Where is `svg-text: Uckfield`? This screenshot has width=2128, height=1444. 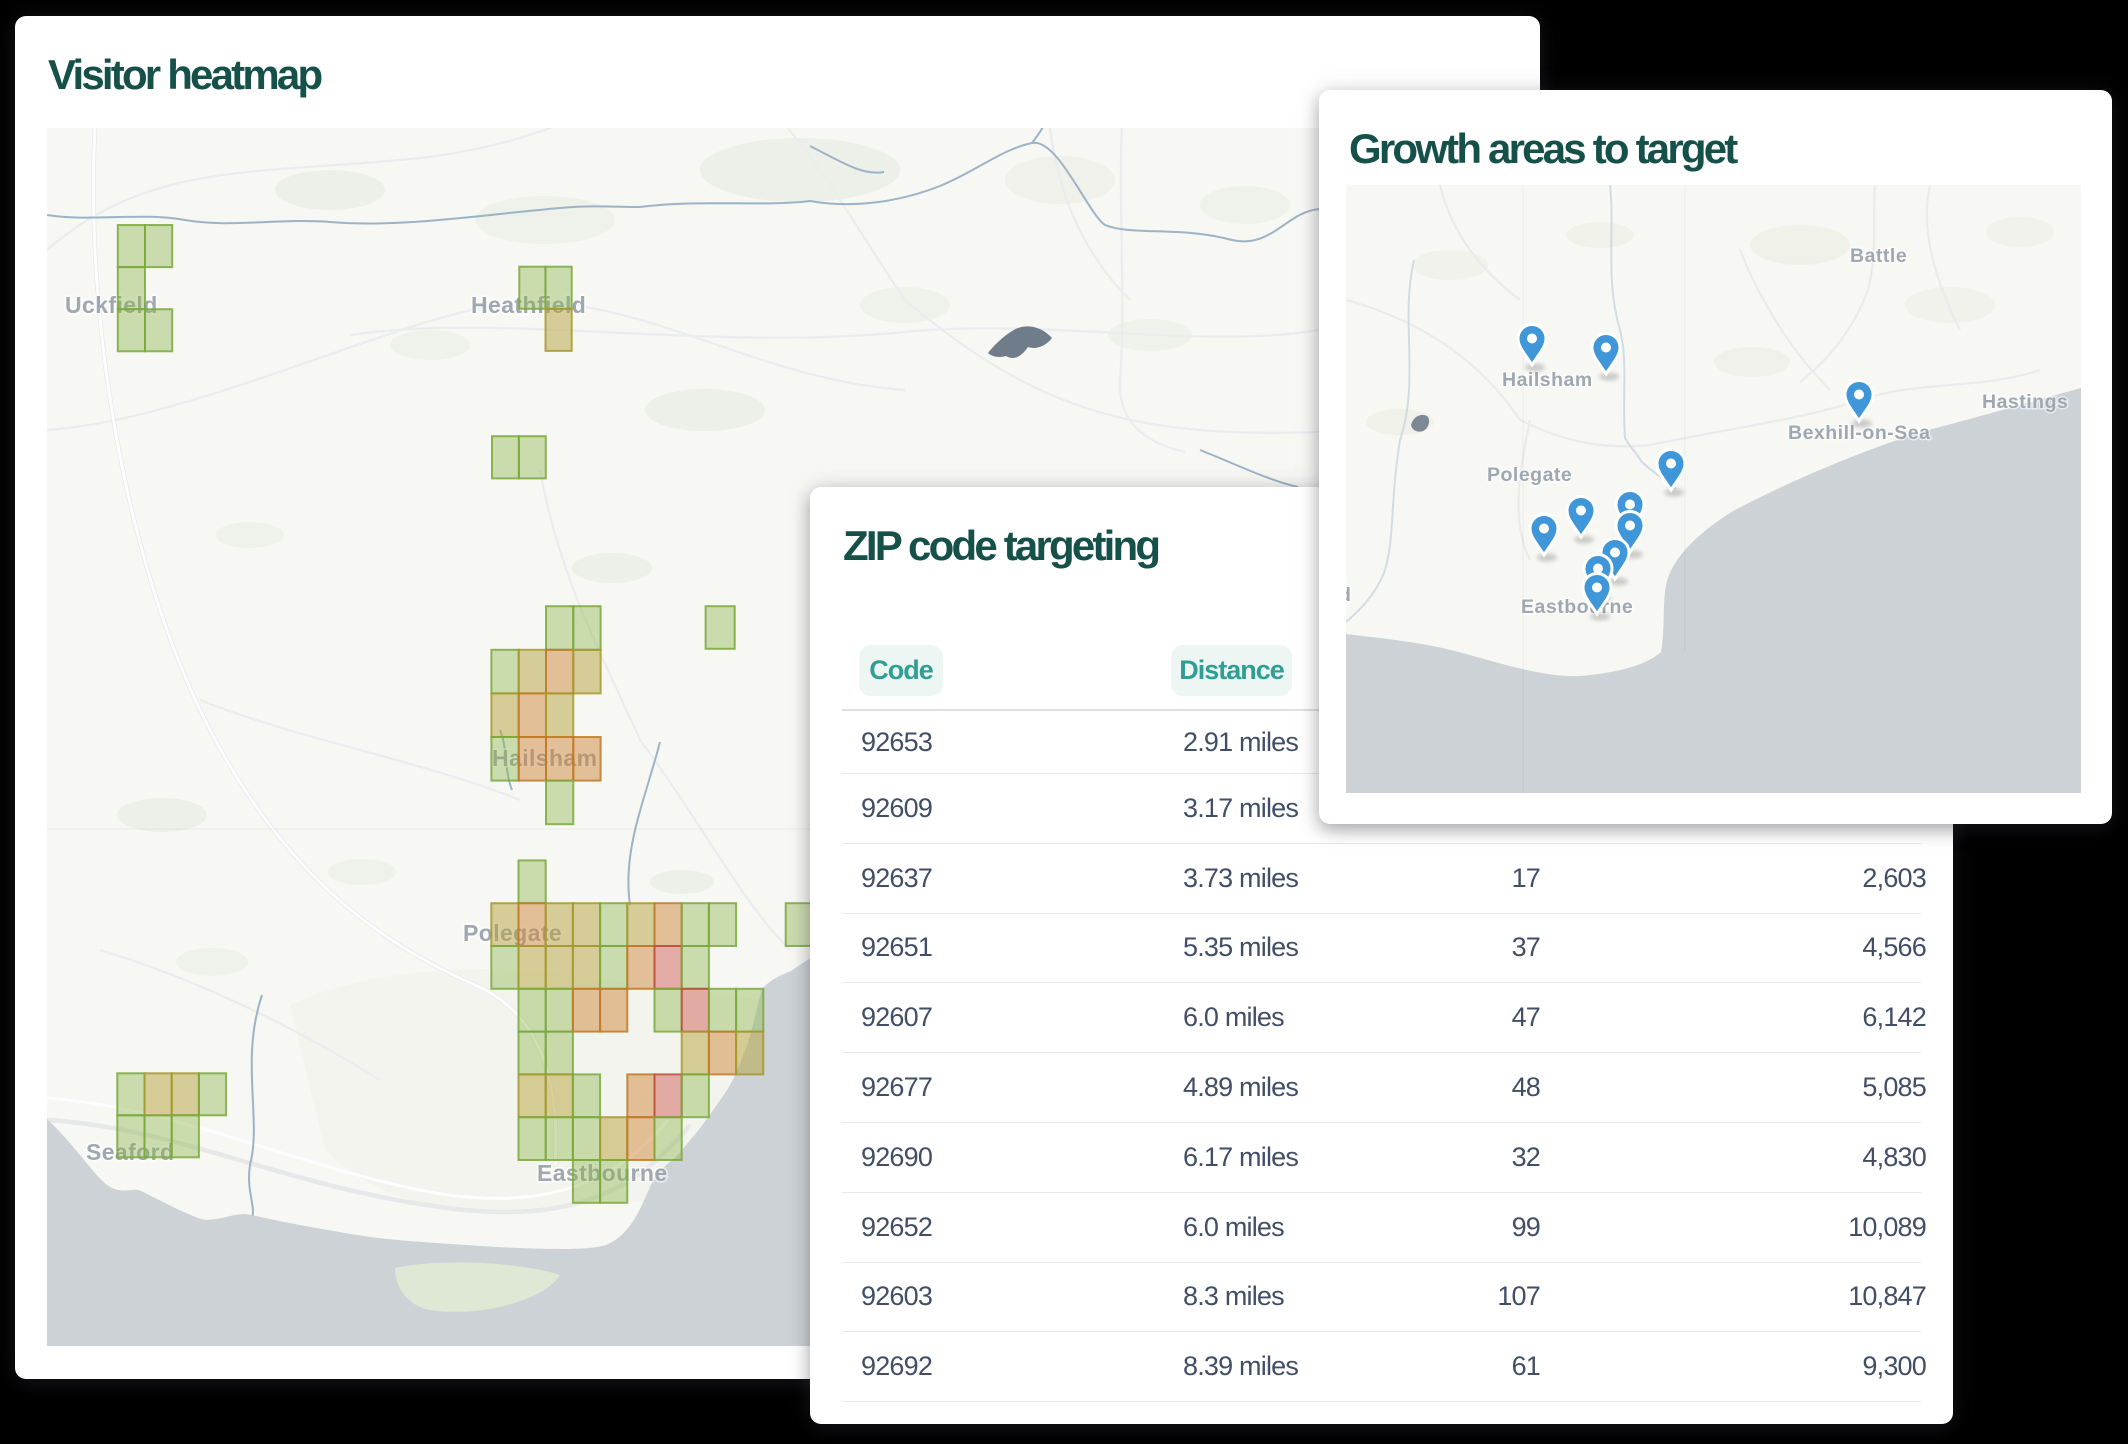 svg-text: Uckfield is located at coordinates (111, 305).